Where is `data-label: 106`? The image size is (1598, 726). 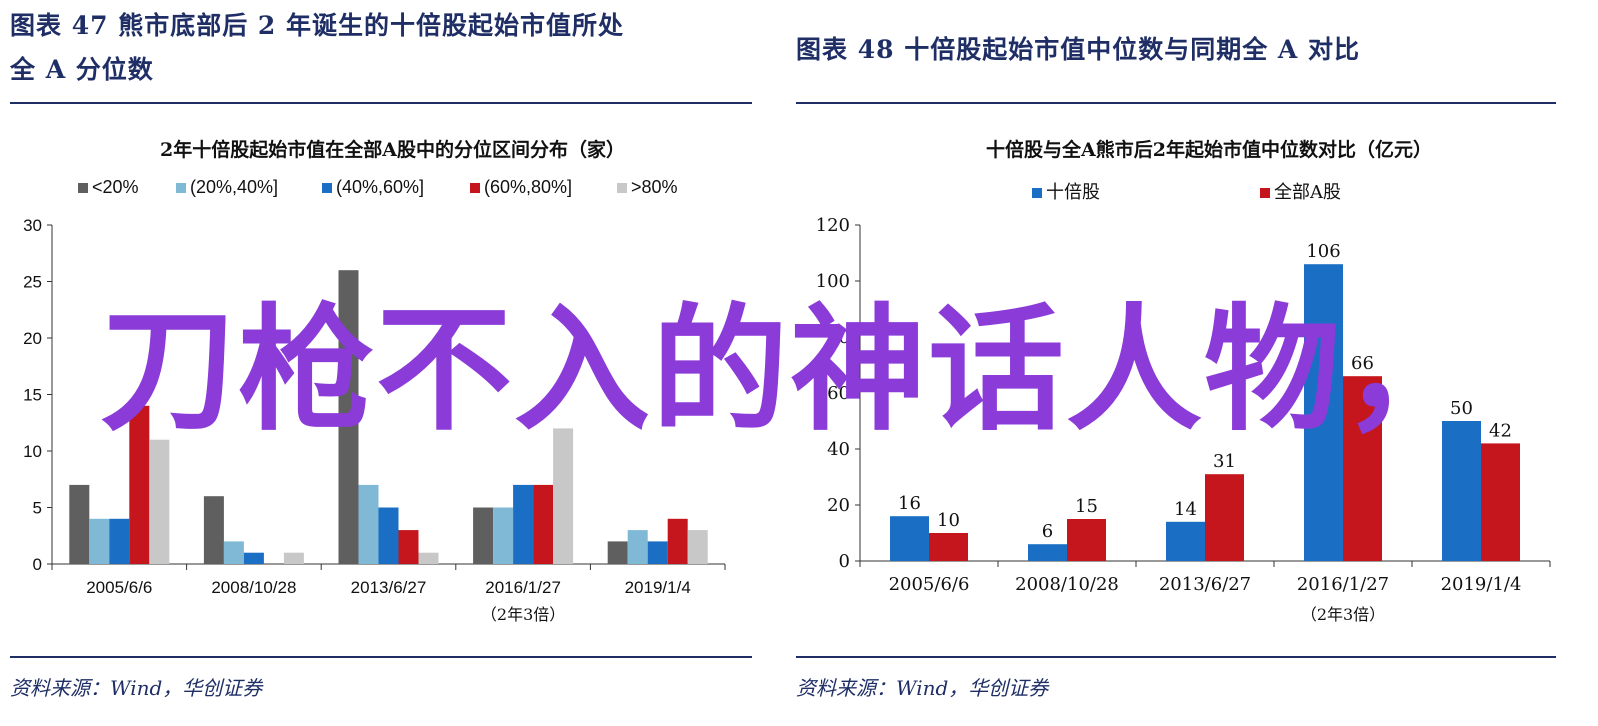
data-label: 106 is located at coordinates (1323, 251).